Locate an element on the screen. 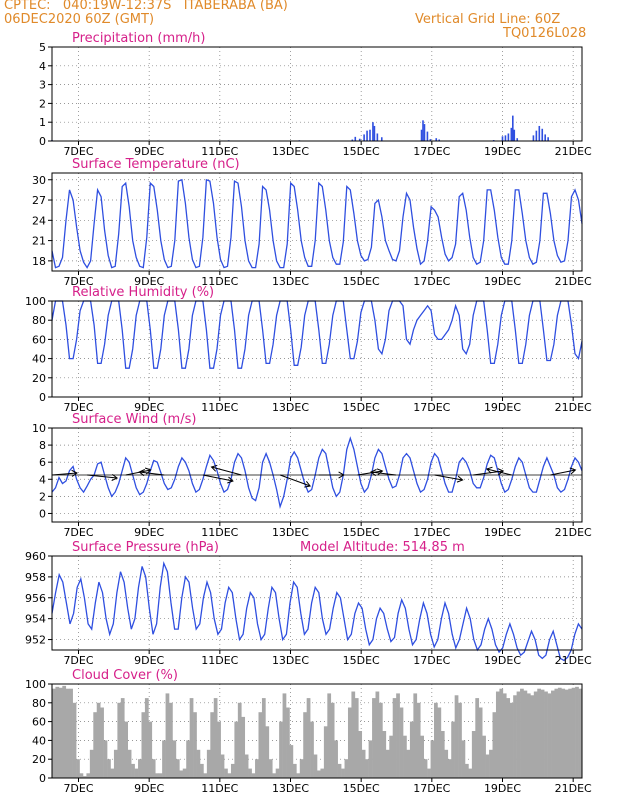  cloud-ytick-label: 20 is located at coordinates (39, 759).